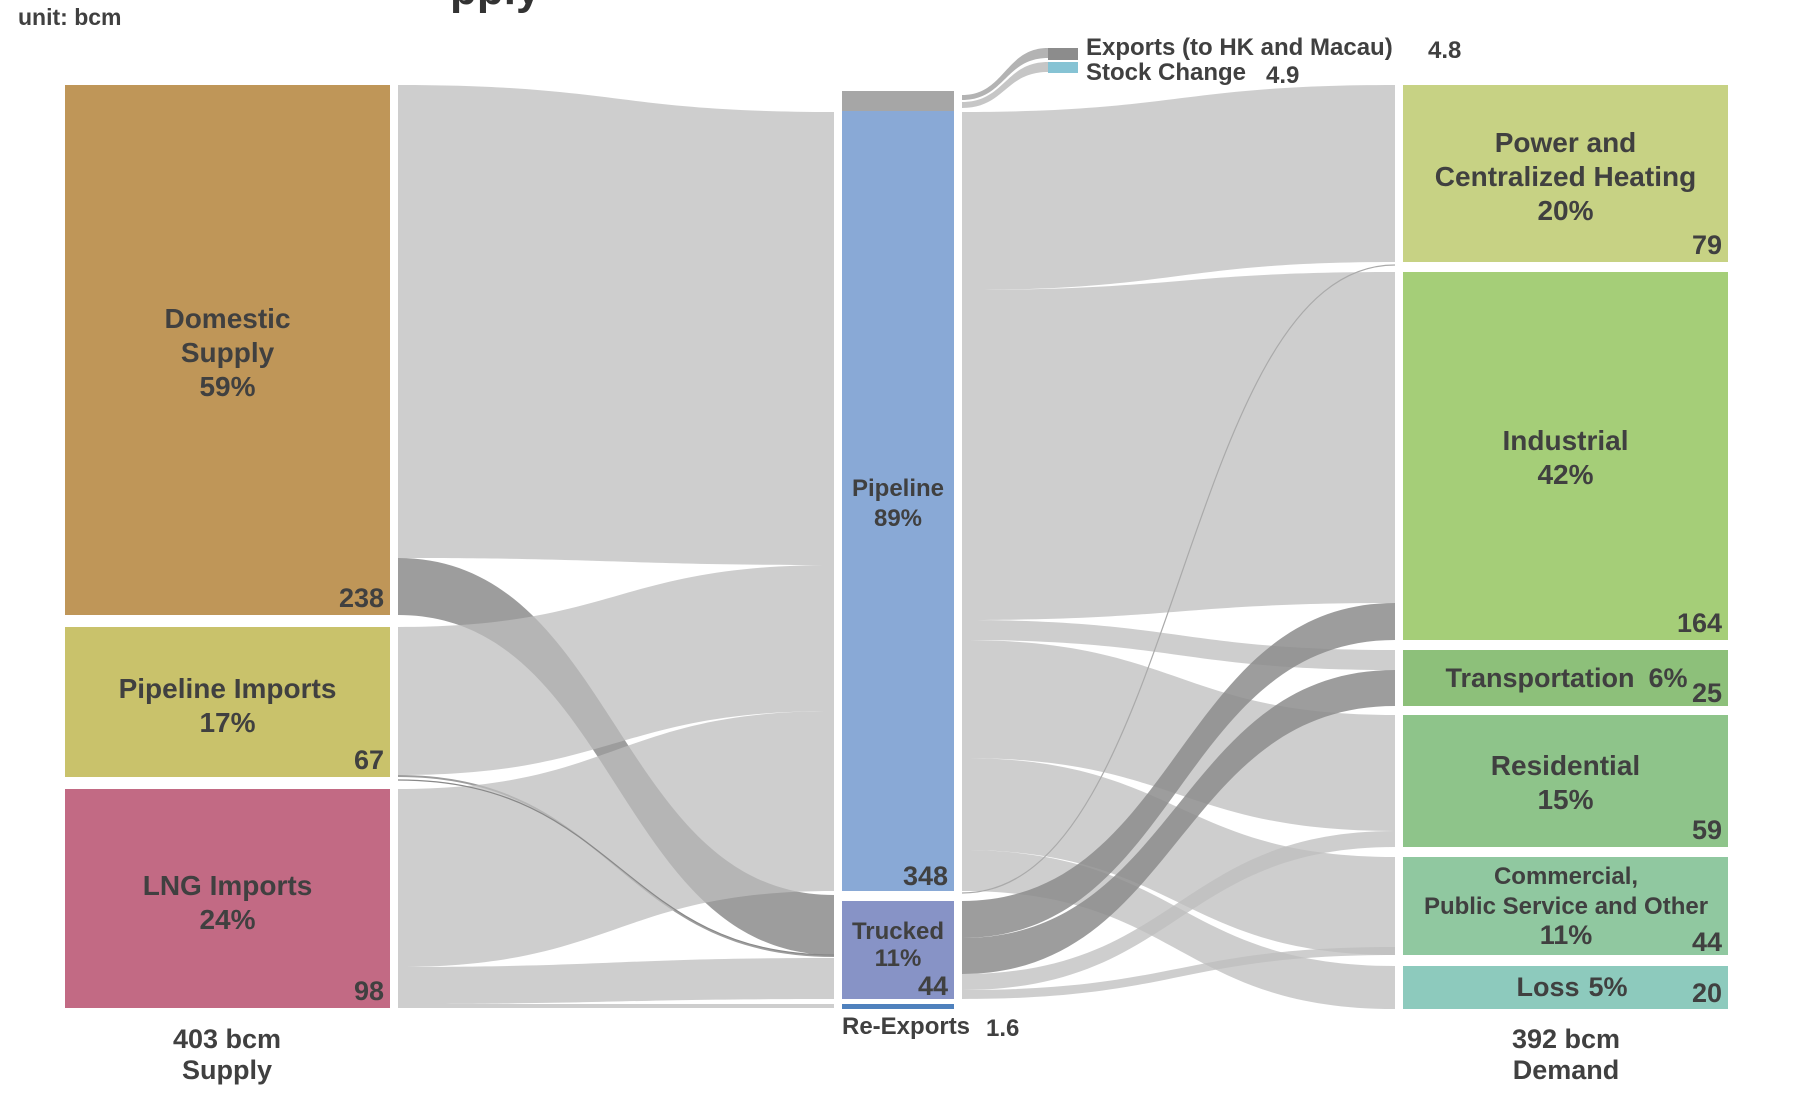  Describe the element at coordinates (1707, 993) in the screenshot. I see `label-loss-value: 20` at that location.